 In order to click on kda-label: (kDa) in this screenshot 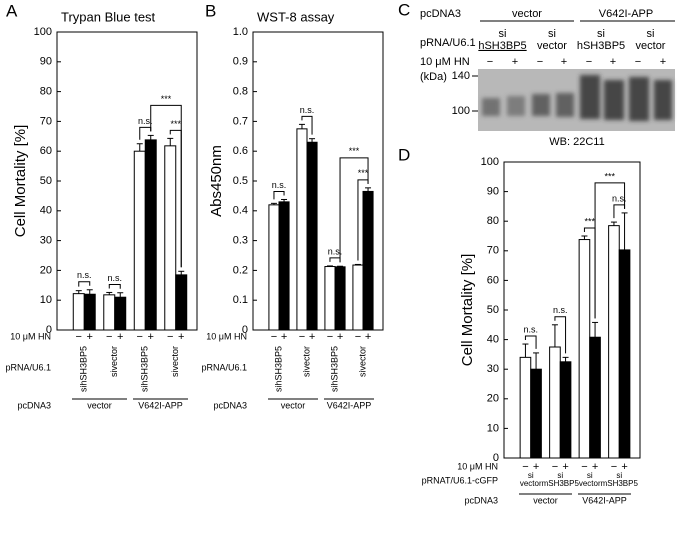, I will do `click(433, 77)`.